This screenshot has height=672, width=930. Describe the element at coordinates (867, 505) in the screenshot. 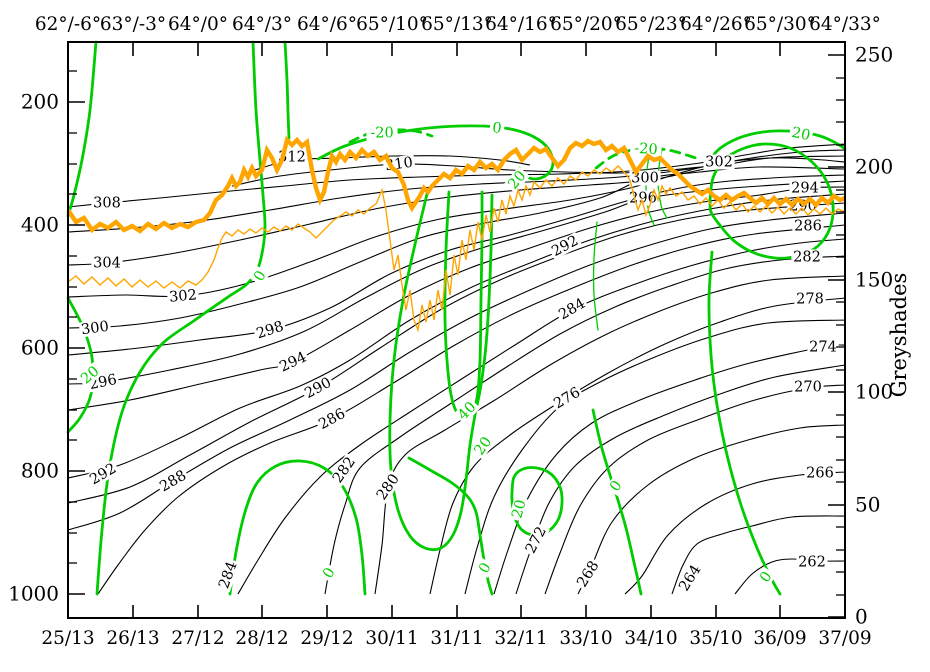

I see `right-axis-label-50: 50` at that location.